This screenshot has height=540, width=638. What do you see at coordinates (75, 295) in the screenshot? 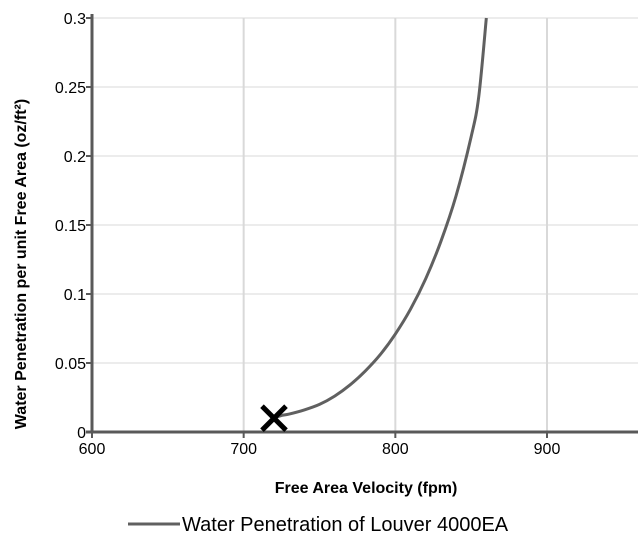
I see `y-tick-label: 0.1` at bounding box center [75, 295].